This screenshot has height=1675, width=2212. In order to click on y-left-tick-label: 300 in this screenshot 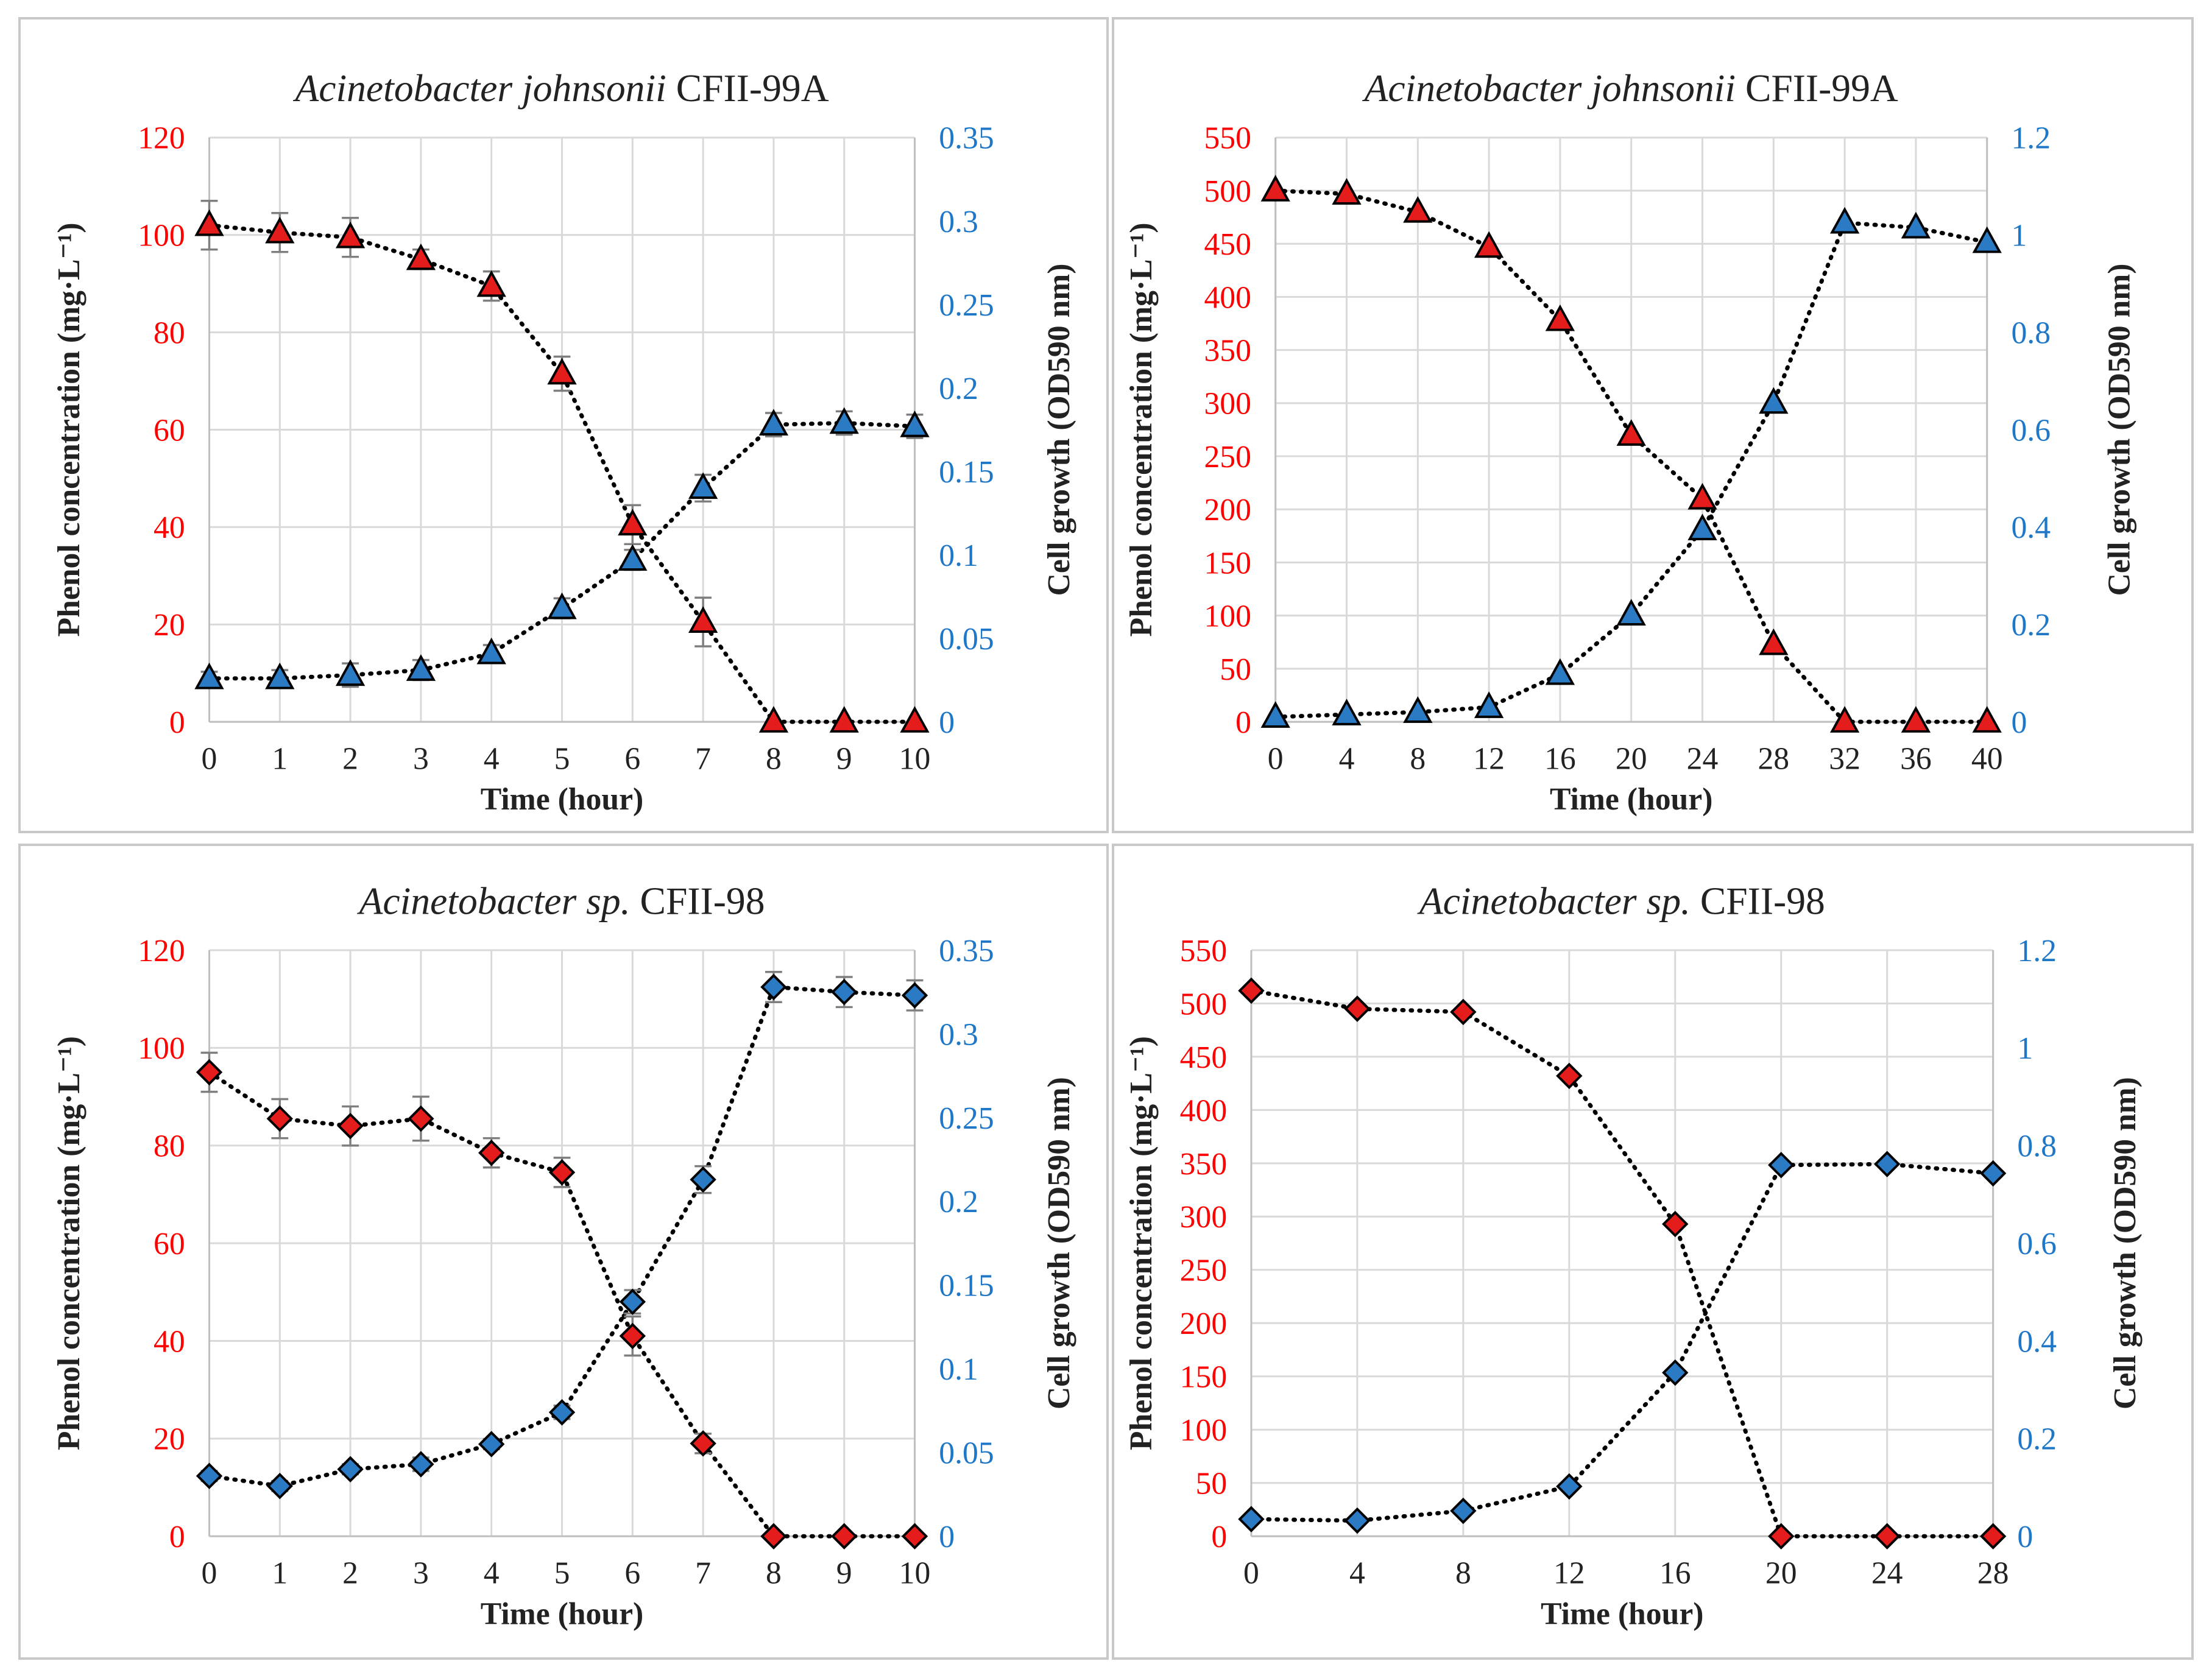, I will do `click(1227, 404)`.